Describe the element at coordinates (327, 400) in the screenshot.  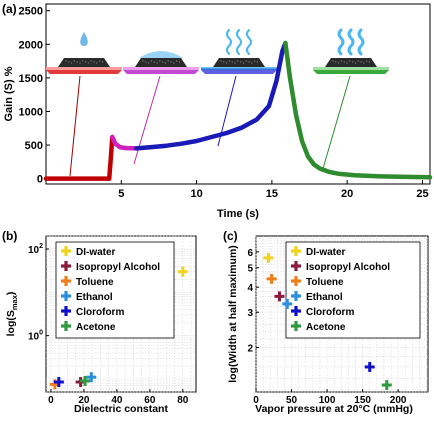
I see `c-xtick-label: 100` at that location.